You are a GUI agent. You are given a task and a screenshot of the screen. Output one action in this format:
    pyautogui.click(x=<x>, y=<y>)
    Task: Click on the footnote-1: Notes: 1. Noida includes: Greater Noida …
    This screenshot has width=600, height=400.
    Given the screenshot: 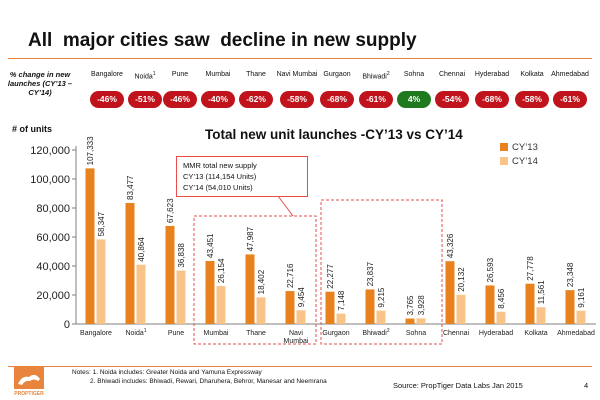 What is the action you would take?
    pyautogui.click(x=167, y=372)
    